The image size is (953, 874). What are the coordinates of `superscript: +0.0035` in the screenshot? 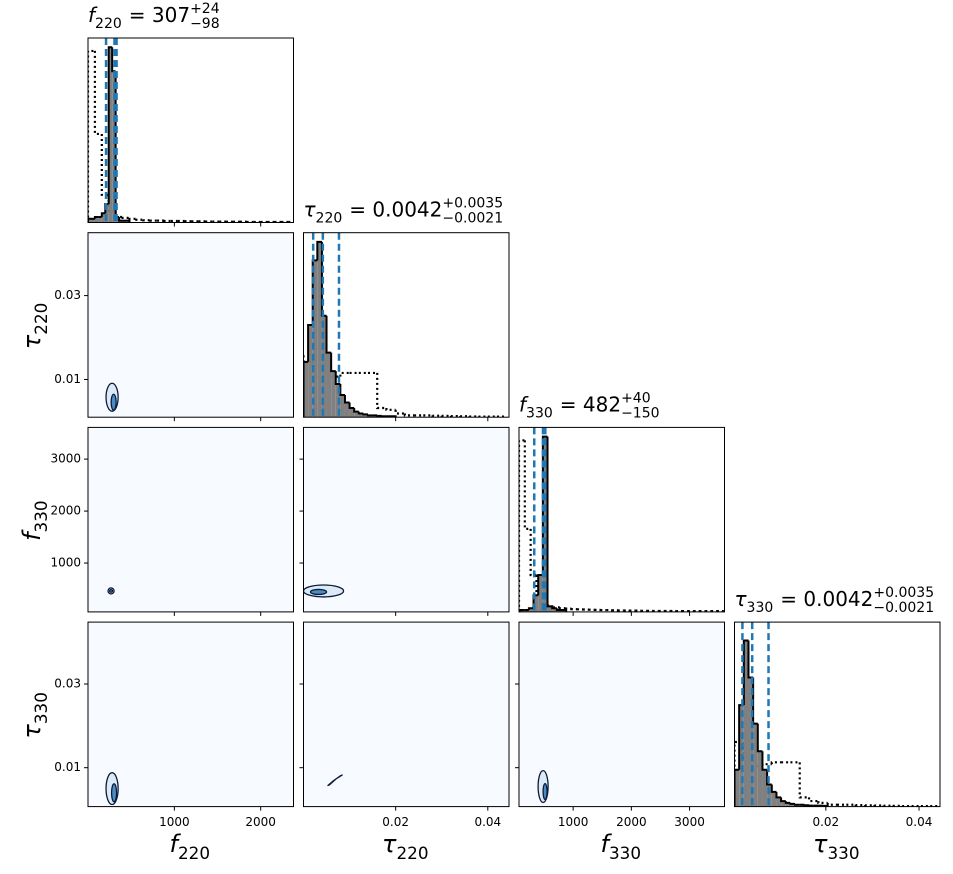 It's located at (472, 204).